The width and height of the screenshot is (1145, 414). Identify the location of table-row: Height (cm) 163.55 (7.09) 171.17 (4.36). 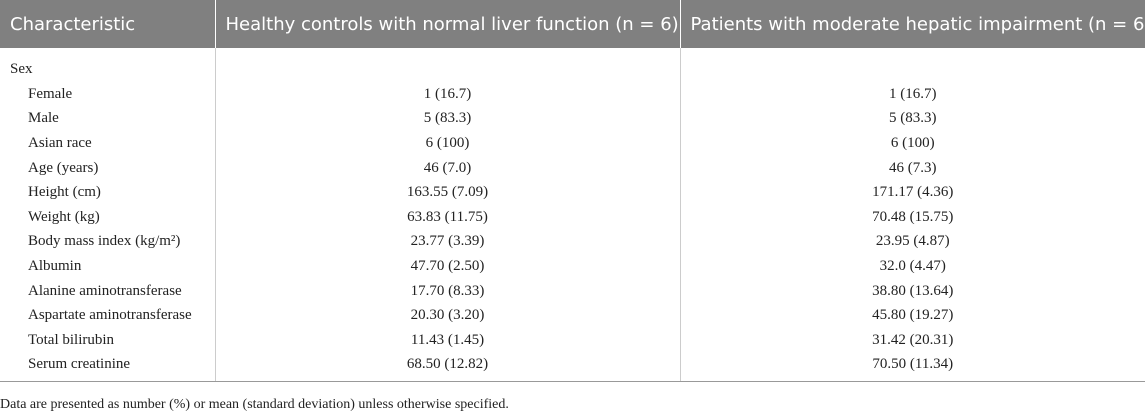
(572, 192).